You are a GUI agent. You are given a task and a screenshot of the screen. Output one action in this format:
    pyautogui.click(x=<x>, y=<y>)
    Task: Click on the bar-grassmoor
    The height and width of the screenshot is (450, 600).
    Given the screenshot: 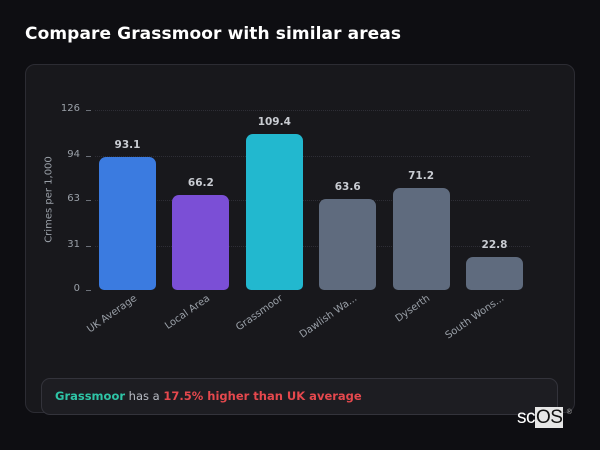 What is the action you would take?
    pyautogui.click(x=274, y=211)
    